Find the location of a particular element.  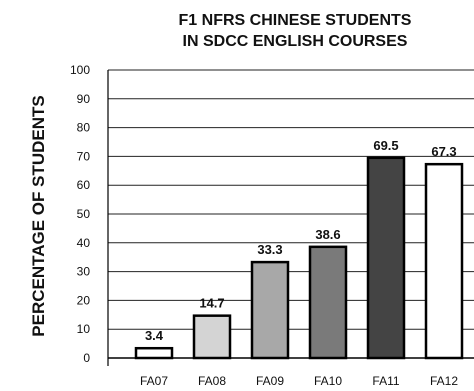

data-label-fa10: 38.6 is located at coordinates (327, 234).